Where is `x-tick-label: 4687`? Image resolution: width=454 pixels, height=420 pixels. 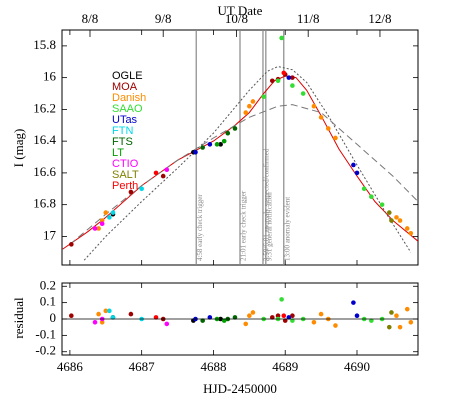
x-tick-label: 4687 is located at coordinates (142, 366).